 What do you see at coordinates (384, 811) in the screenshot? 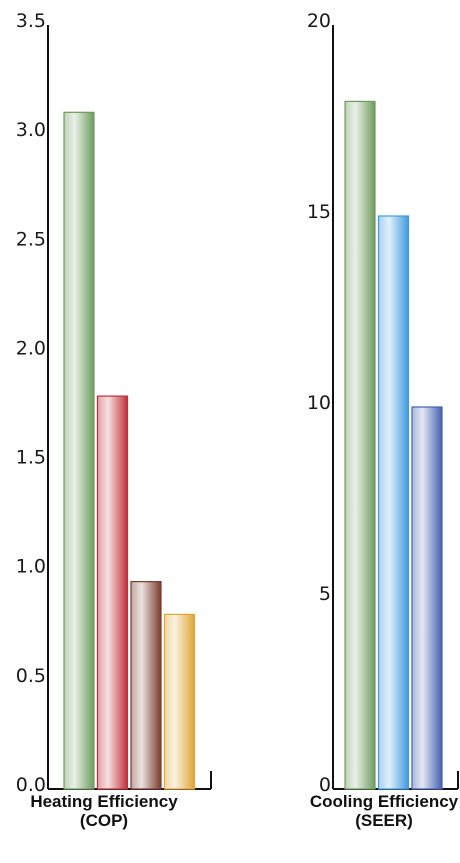
I see `x-axis-label: Cooling Efficiency (SEER)` at bounding box center [384, 811].